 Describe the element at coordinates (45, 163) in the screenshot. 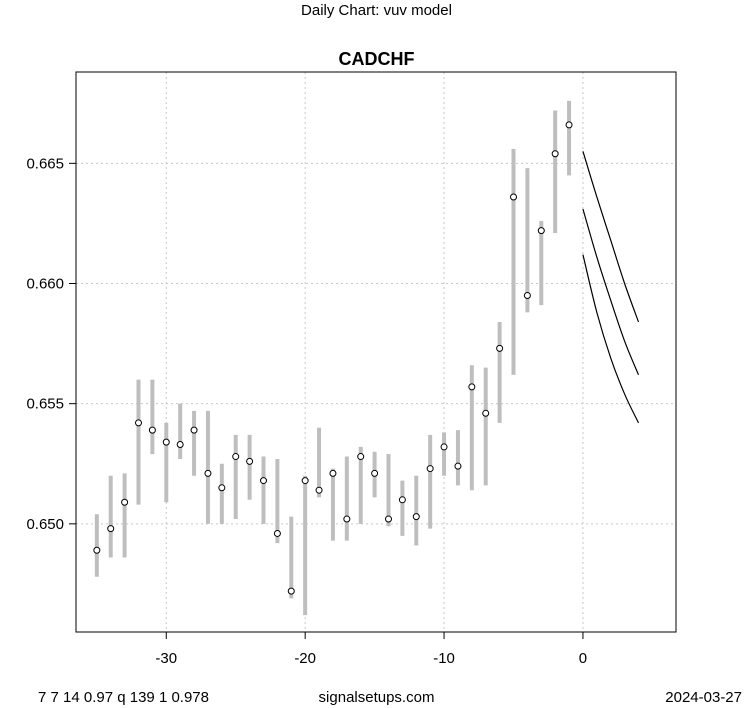

I see `y-tick-label: 0.665` at that location.